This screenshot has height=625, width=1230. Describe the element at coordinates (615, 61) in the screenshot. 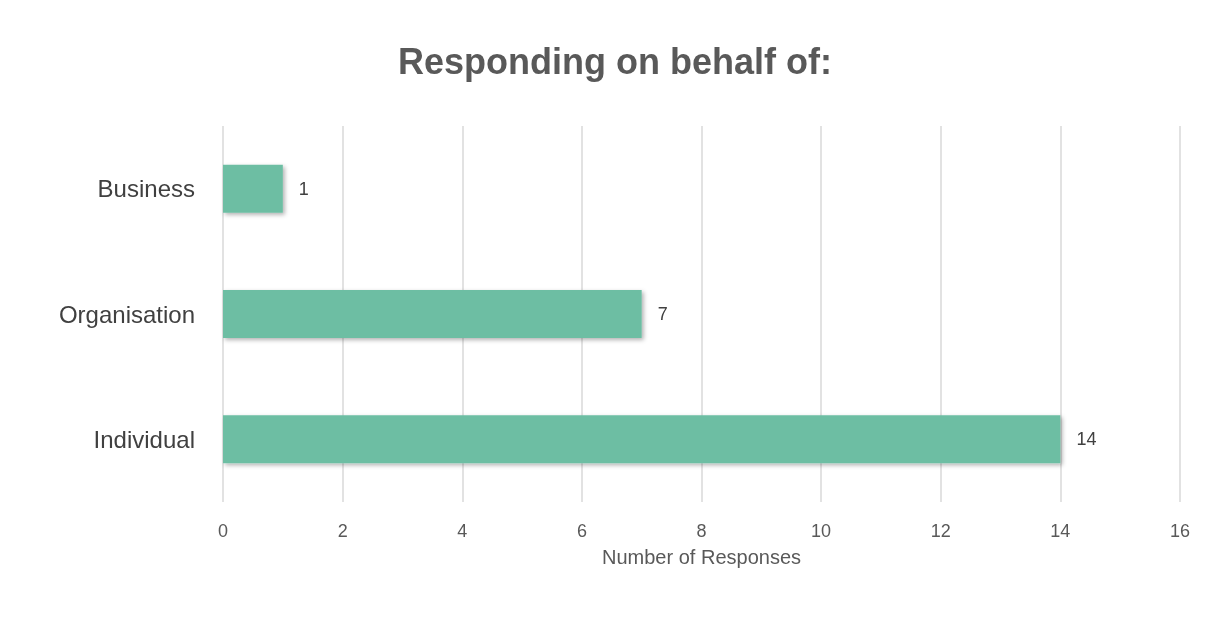

I see `chart-title: Responding on behalf of:` at that location.